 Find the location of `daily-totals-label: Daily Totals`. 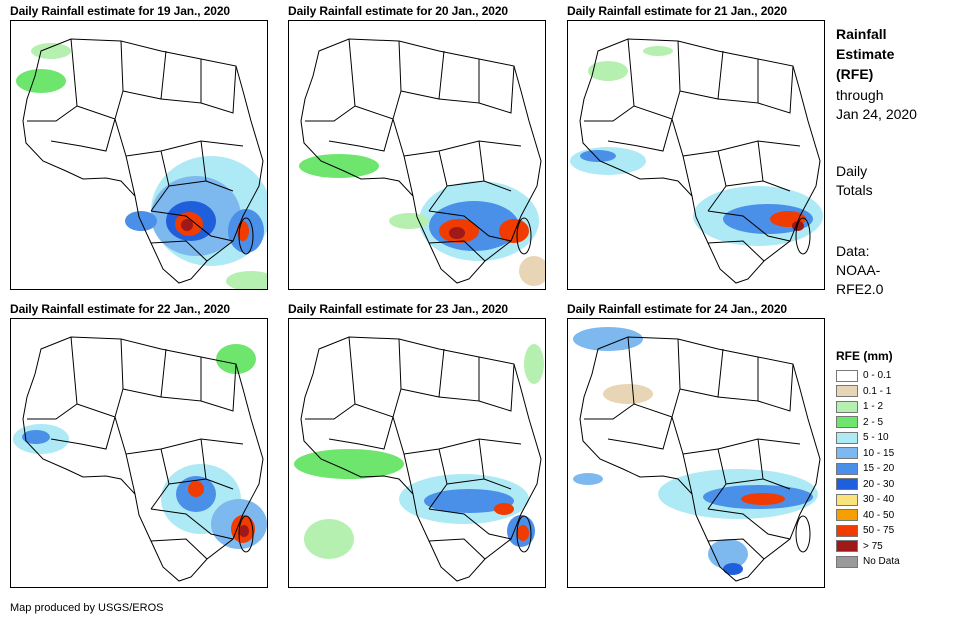

daily-totals-label: Daily Totals is located at coordinates (854, 181).